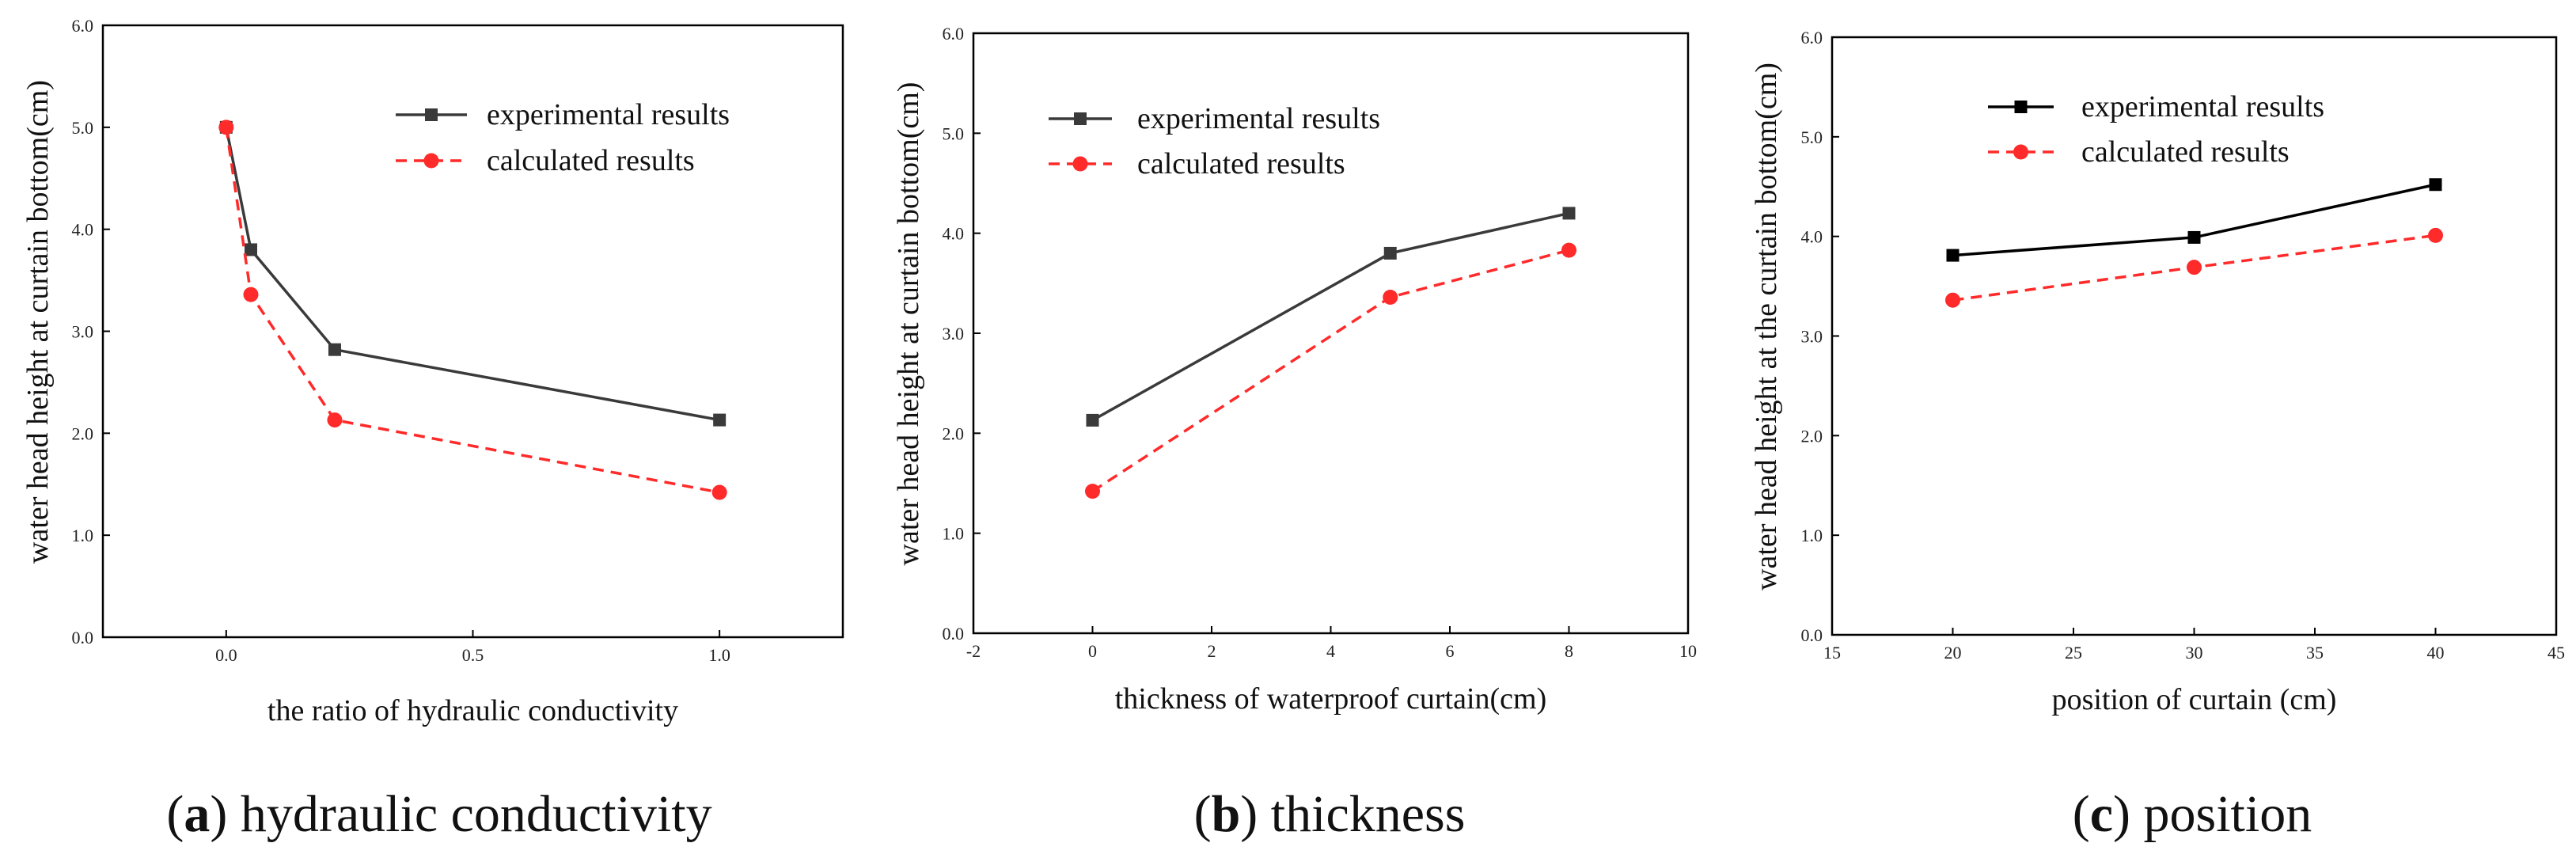 This screenshot has height=862, width=2576. What do you see at coordinates (608, 115) in the screenshot?
I see `chart-a-legend-label-experimental: experimental results` at bounding box center [608, 115].